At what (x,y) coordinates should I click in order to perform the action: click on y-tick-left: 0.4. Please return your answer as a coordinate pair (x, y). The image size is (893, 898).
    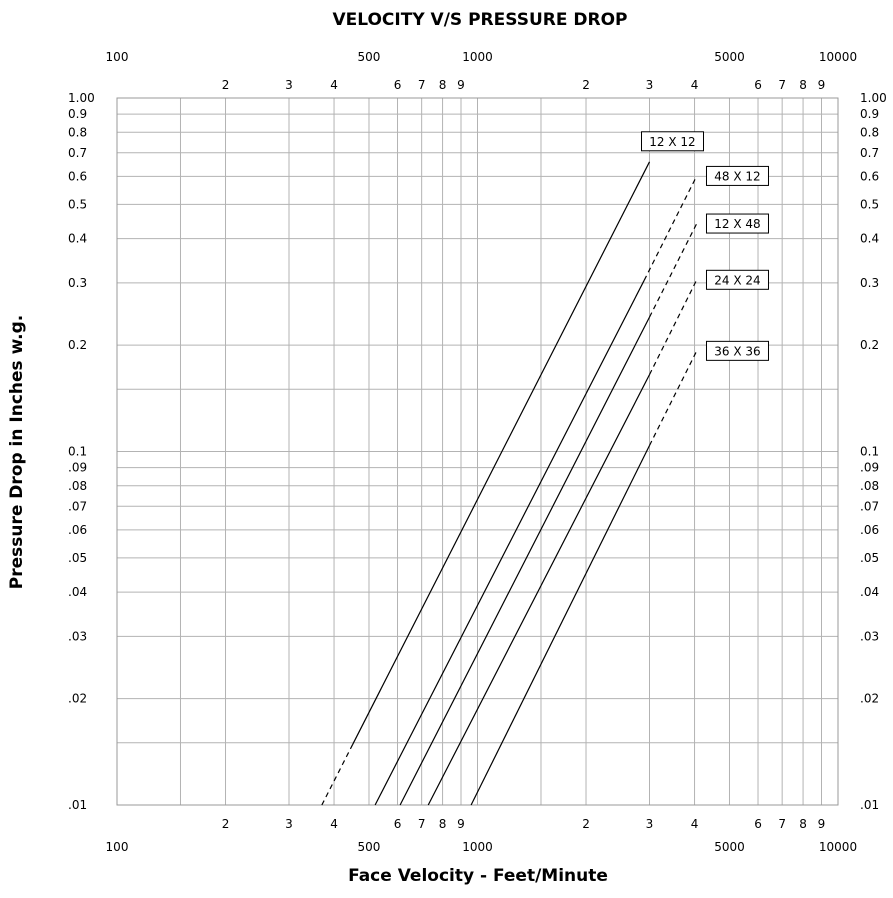
    Looking at the image, I should click on (77, 239).